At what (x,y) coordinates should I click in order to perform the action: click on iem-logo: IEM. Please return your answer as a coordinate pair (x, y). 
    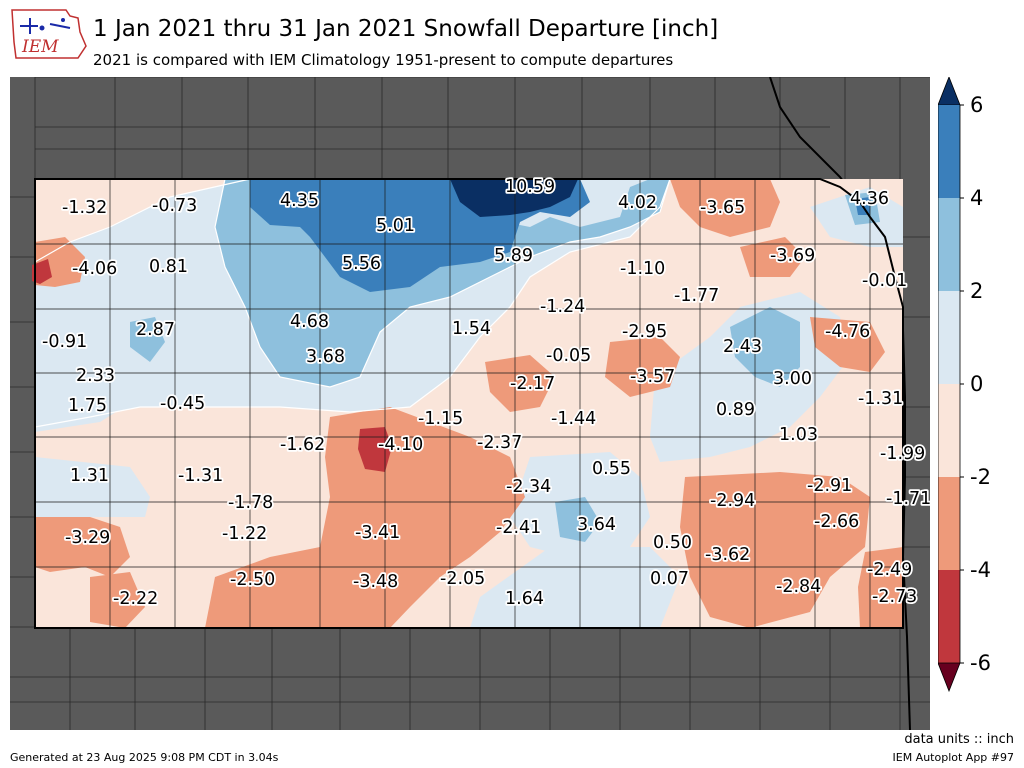
    Looking at the image, I should click on (49, 34).